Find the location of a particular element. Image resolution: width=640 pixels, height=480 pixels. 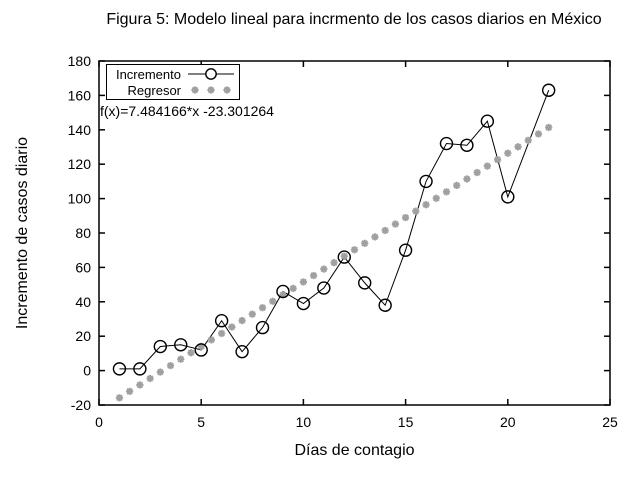

y-tick-label: 80 is located at coordinates (83, 233).